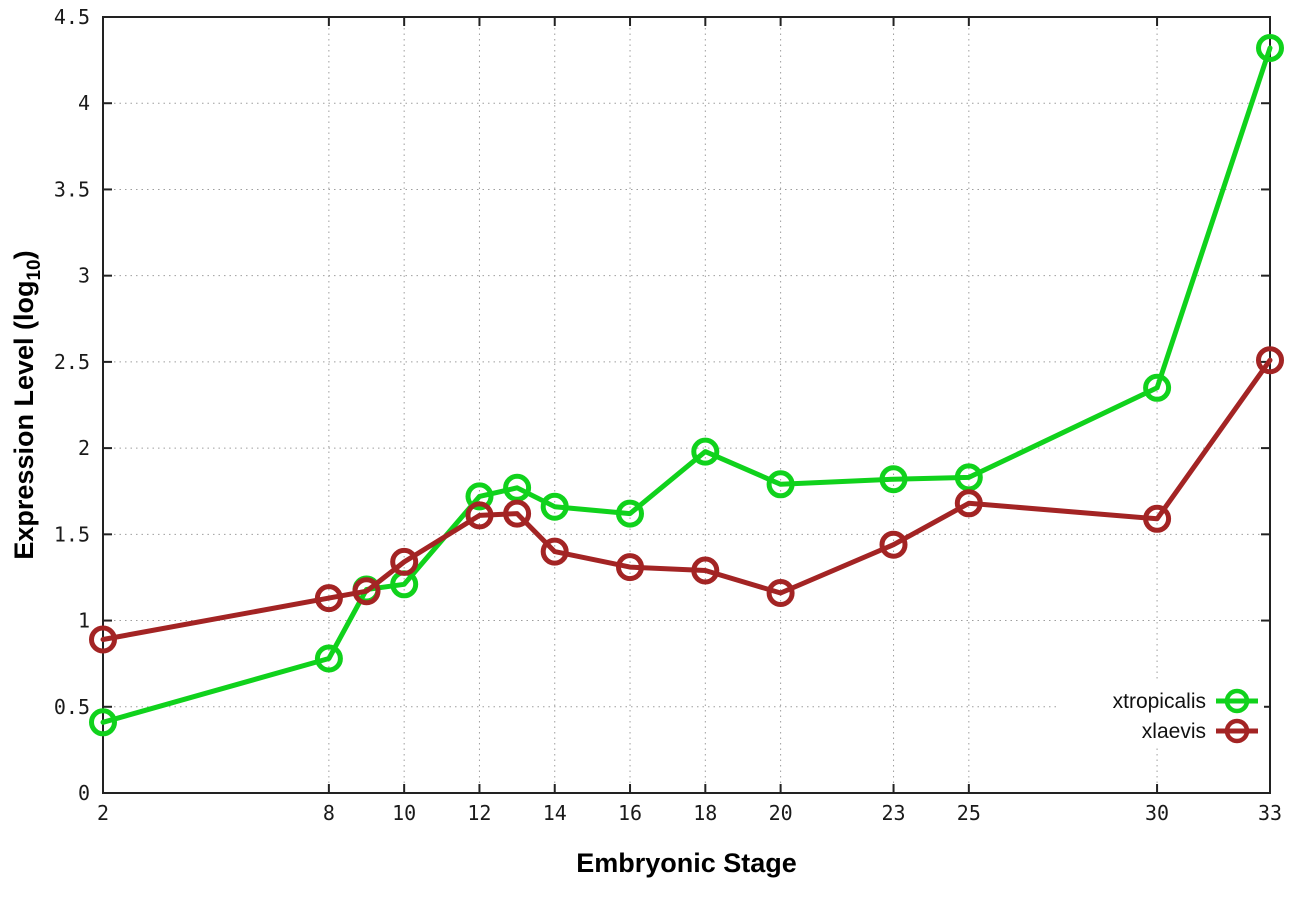 The image size is (1296, 907). What do you see at coordinates (84, 621) in the screenshot?
I see `y-tick-label: 1` at bounding box center [84, 621].